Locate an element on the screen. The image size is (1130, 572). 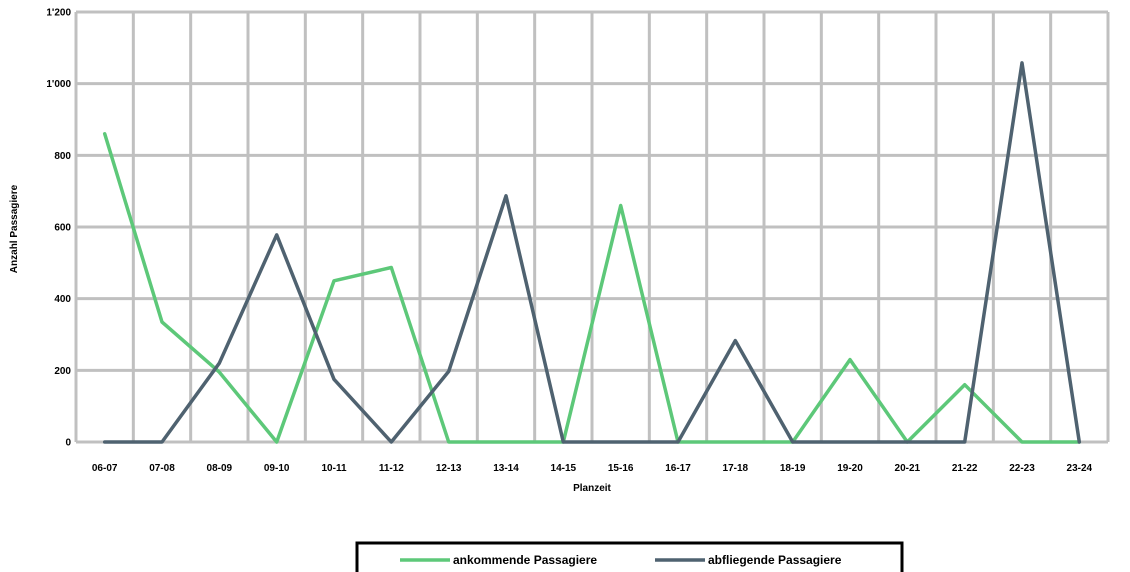
y-axis-ticks: 0 200 400 600 800 1'000 1'200 is located at coordinates (58, 228).